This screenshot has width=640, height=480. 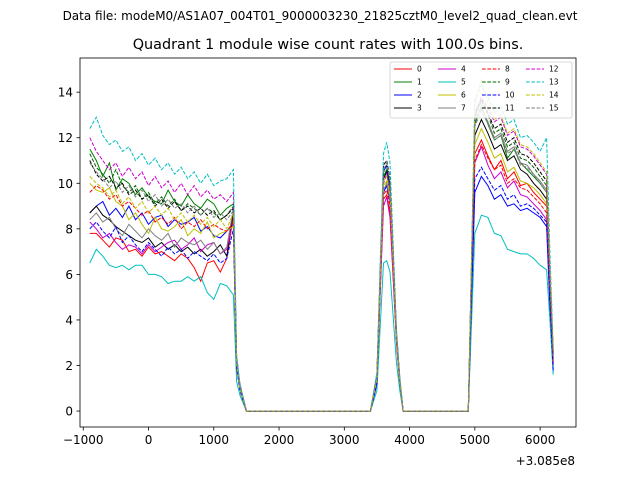 I want to click on y-tick-label: 0, so click(x=69, y=412).